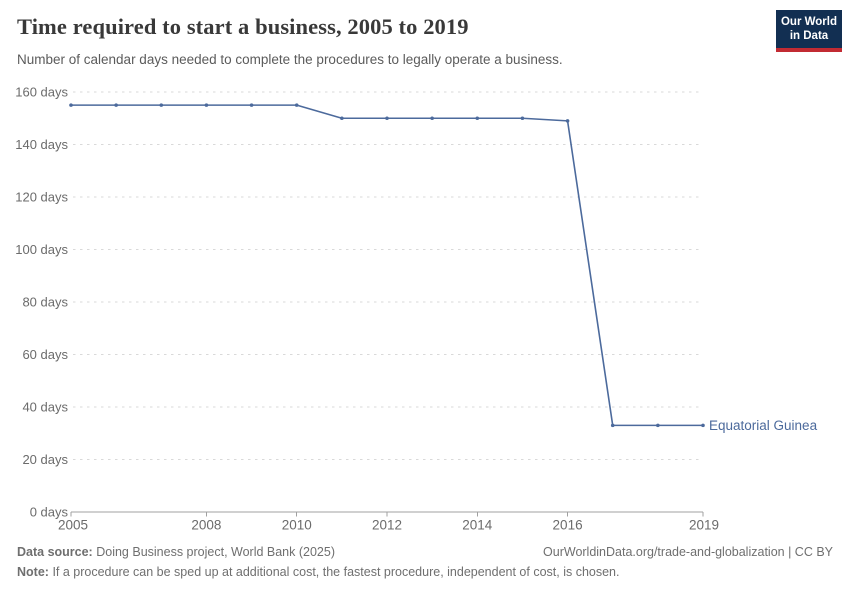  I want to click on owid-logo-line1: Our World, so click(808, 22).